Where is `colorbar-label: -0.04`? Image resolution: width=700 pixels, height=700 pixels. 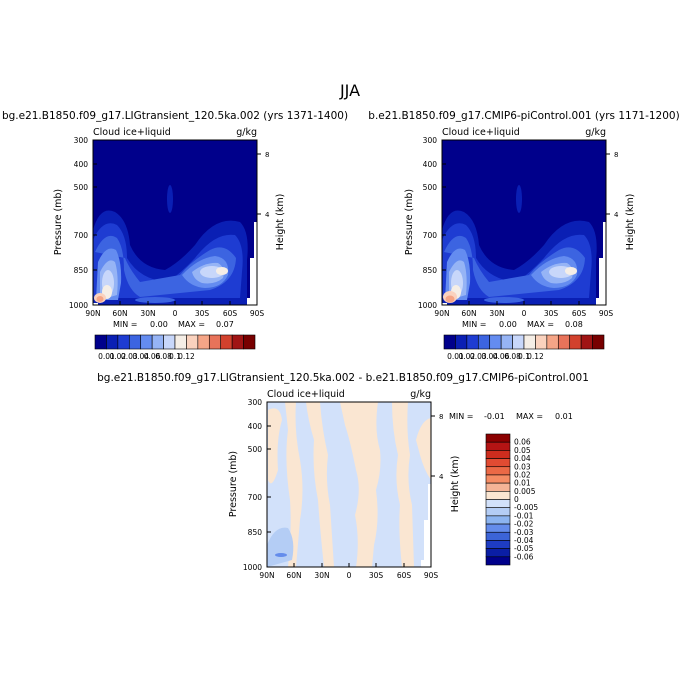 colorbar-label: -0.04 is located at coordinates (524, 540).